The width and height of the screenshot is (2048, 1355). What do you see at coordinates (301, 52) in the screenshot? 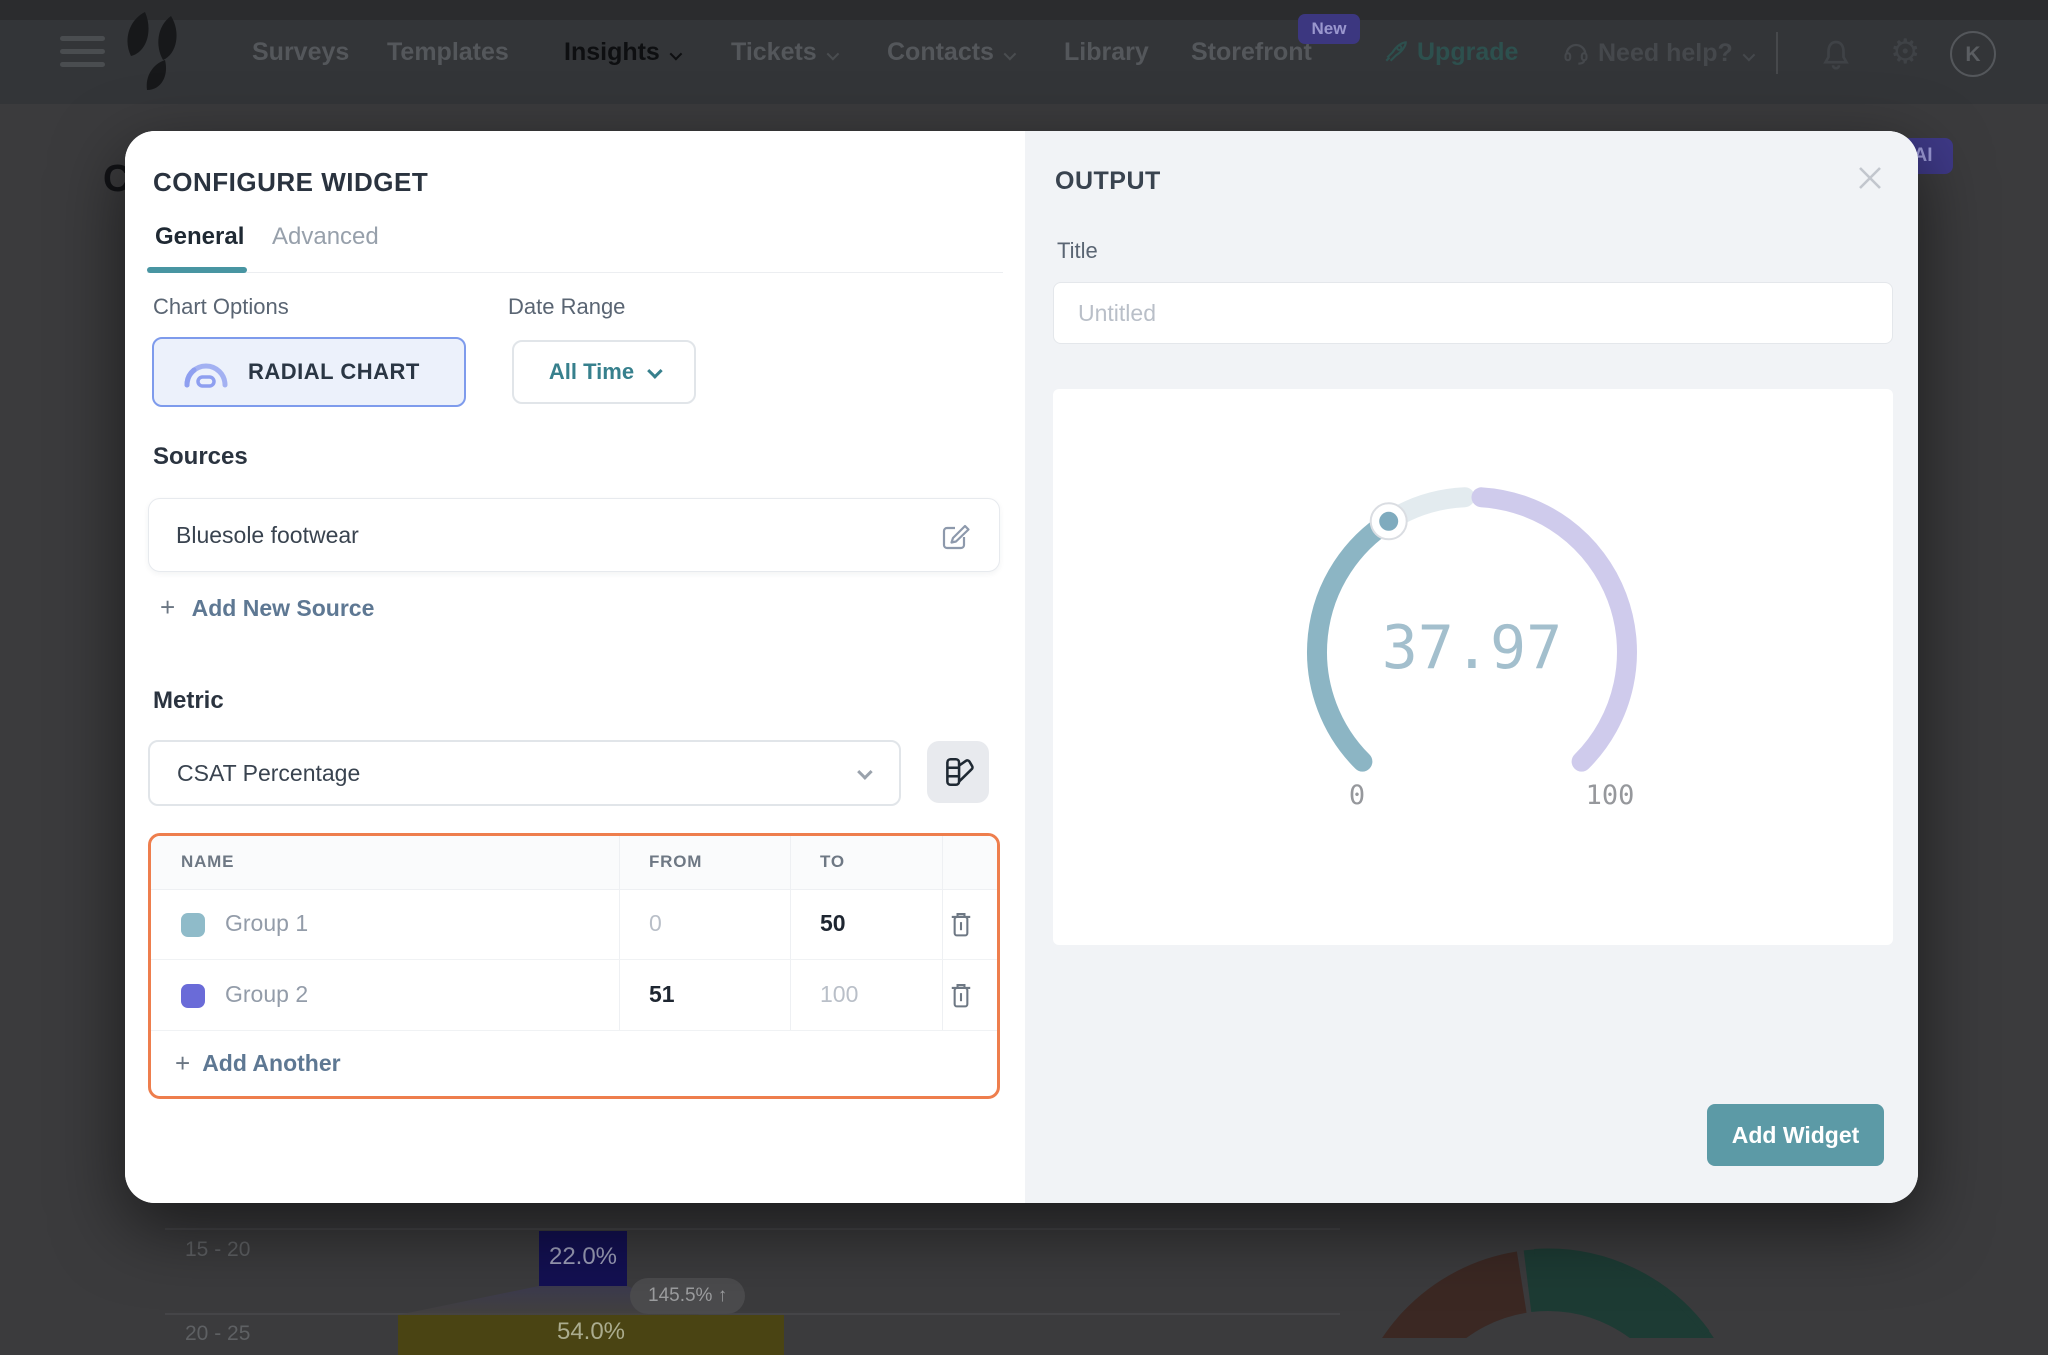
I see `nav-item-surveys: Surveys` at bounding box center [301, 52].